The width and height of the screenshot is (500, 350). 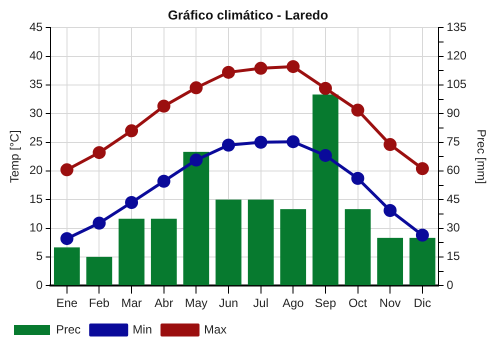 I want to click on legend-label: Min, so click(x=142, y=329).